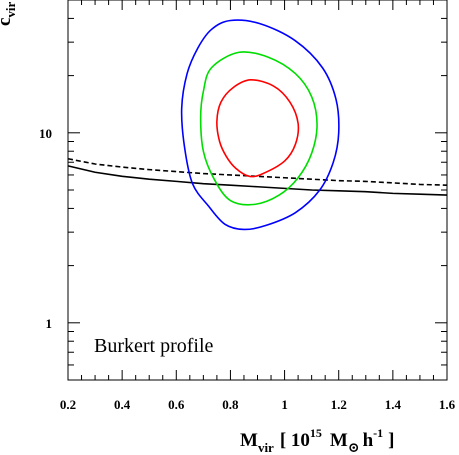  I want to click on x-tick-label: 1.2, so click(339, 404).